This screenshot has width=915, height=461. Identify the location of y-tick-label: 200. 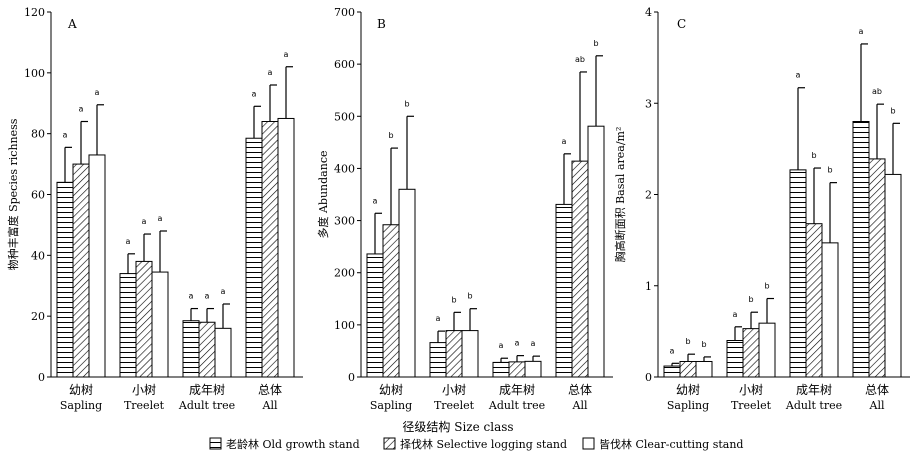
(344, 273).